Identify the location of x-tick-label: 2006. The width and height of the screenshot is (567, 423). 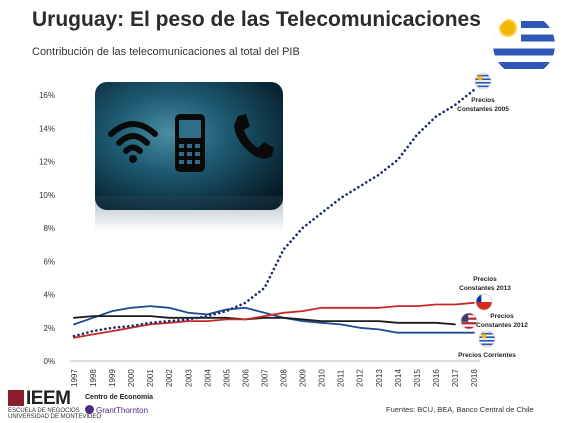
(245, 378).